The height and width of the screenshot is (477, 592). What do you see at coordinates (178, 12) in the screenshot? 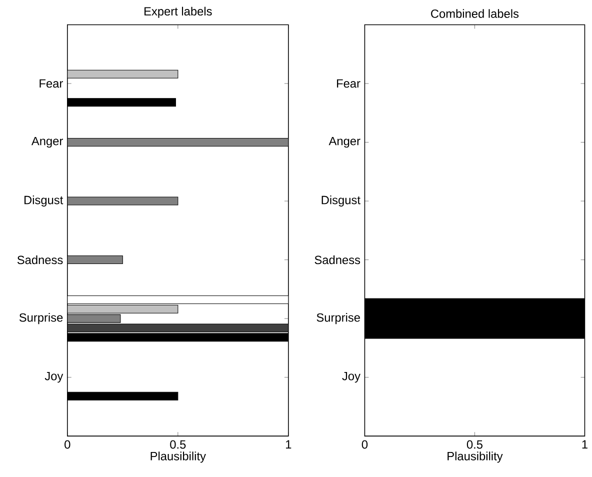
I see `chart-title: Expert labels` at bounding box center [178, 12].